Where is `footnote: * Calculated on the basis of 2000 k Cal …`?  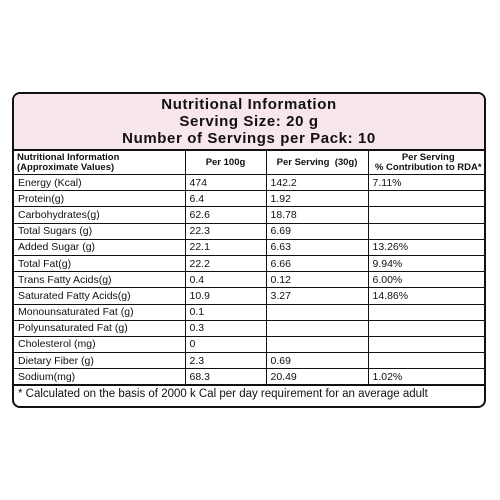 footnote: * Calculated on the basis of 2000 k Cal … is located at coordinates (249, 395).